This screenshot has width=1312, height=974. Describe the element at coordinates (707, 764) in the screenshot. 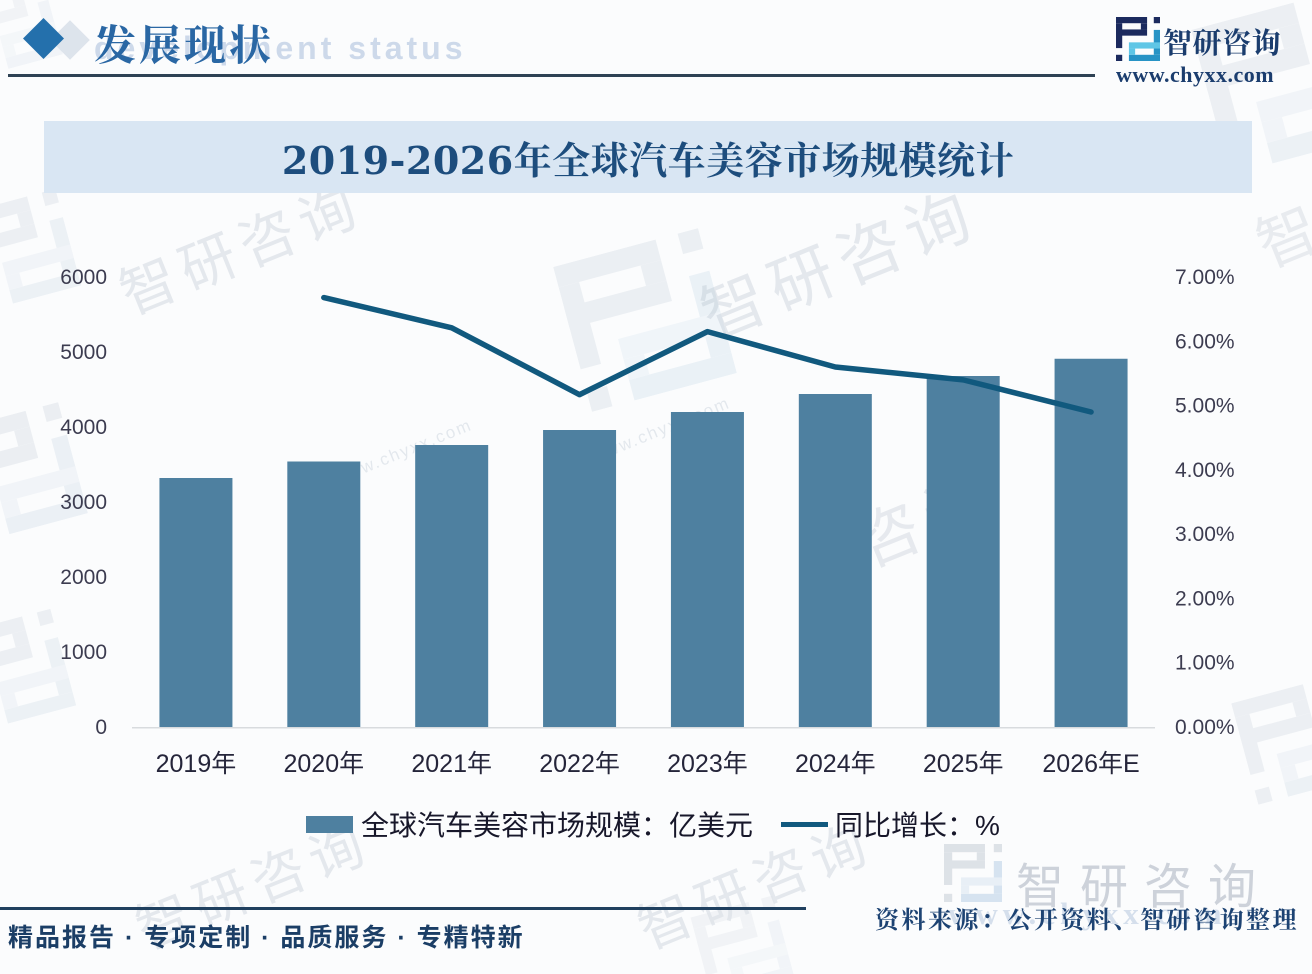

I see `x-axis-category-label: 2023年` at that location.